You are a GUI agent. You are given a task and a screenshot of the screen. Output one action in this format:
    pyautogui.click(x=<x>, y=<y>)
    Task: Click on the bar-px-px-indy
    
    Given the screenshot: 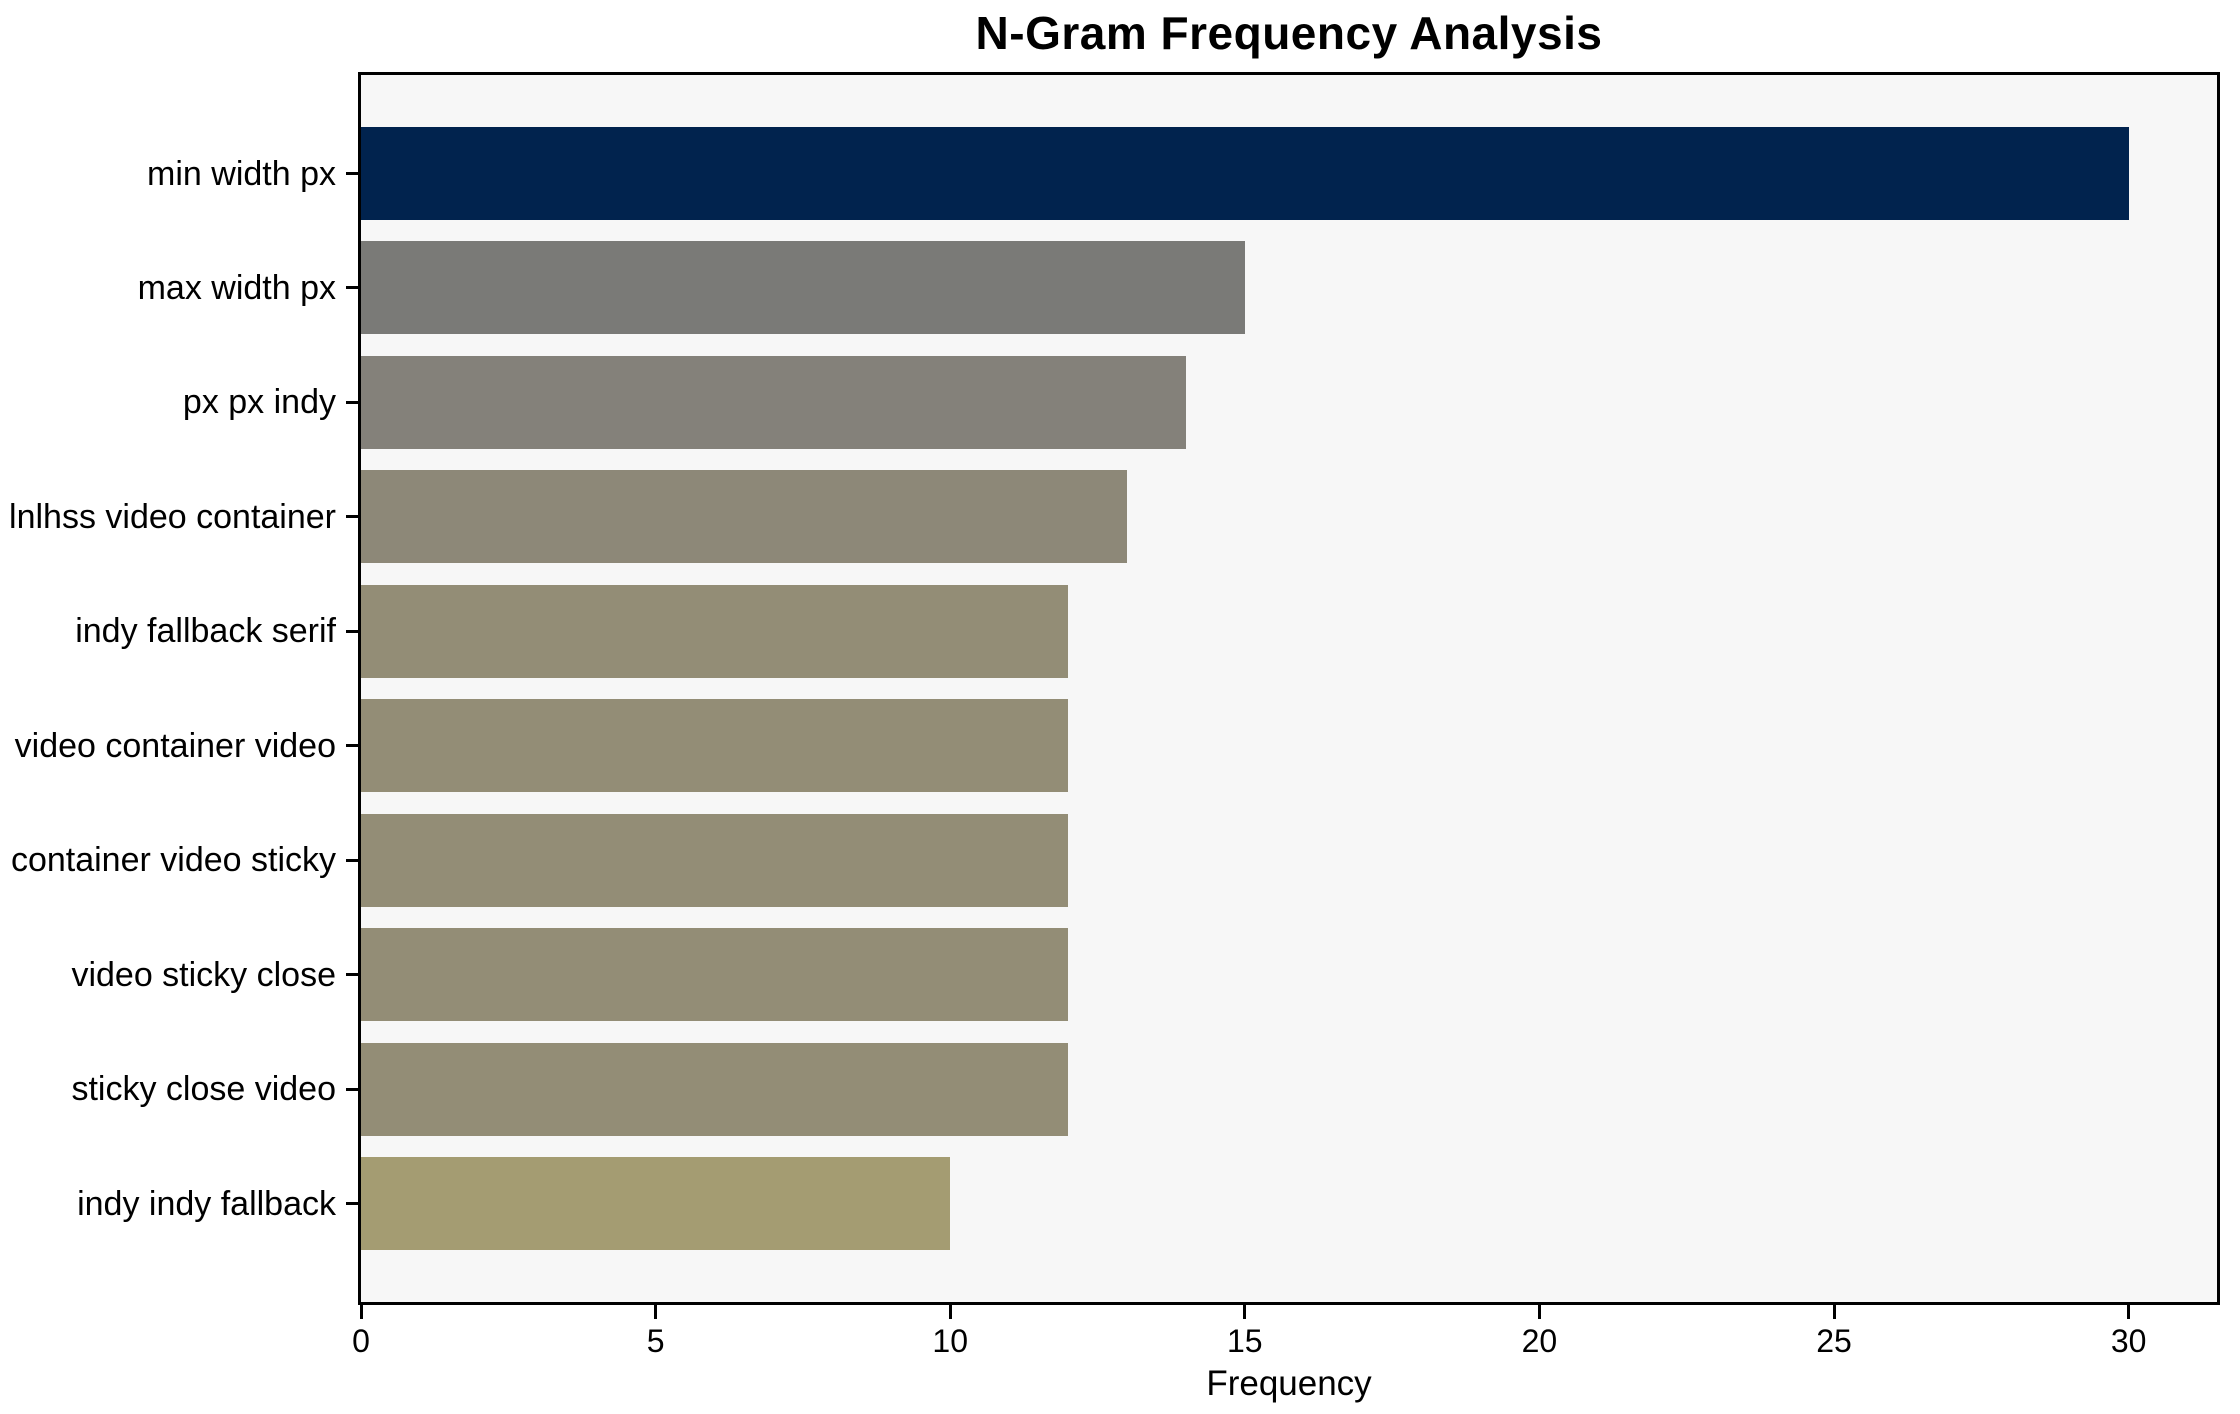 What is the action you would take?
    pyautogui.click(x=773, y=402)
    